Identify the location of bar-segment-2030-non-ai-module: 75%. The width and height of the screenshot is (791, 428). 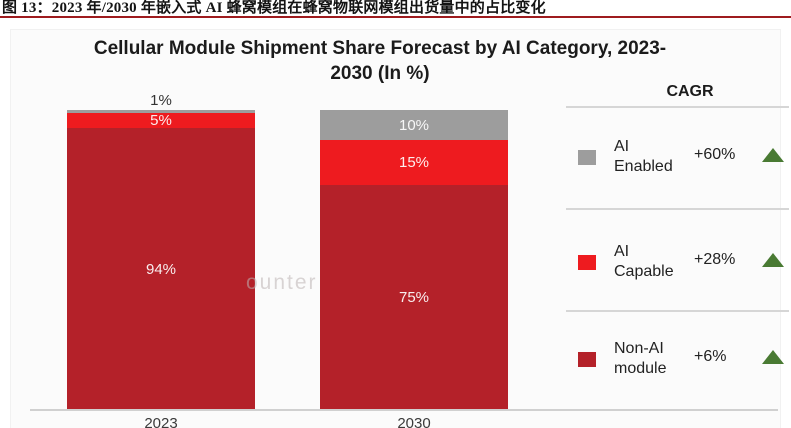
(414, 297).